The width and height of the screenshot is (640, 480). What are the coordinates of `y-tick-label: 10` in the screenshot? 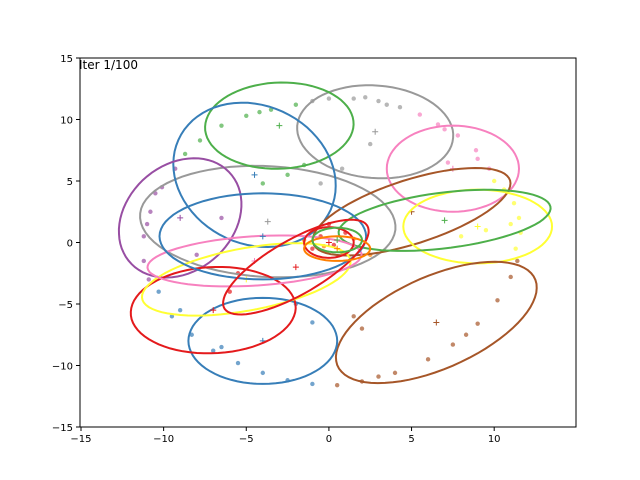 It's located at (66, 121).